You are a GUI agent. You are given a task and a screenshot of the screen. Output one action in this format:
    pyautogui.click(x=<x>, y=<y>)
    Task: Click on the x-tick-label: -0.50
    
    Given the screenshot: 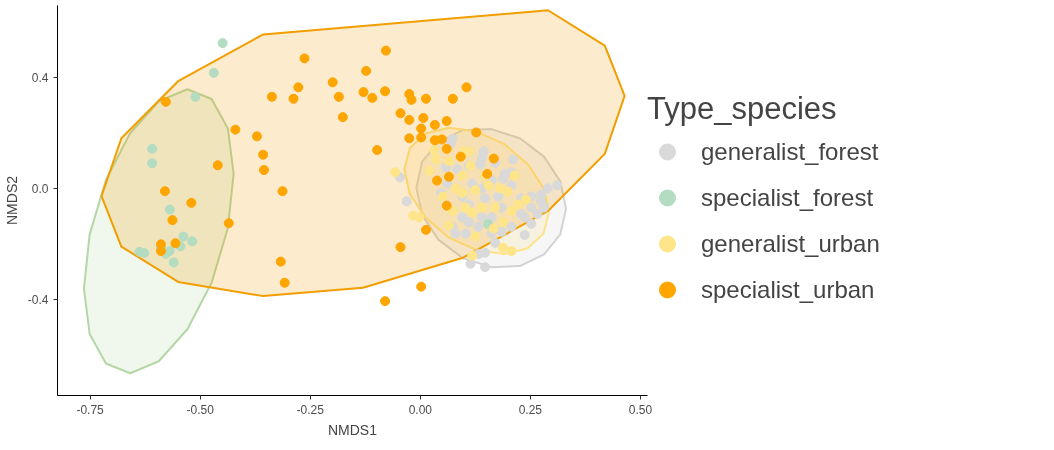 What is the action you would take?
    pyautogui.click(x=200, y=409)
    